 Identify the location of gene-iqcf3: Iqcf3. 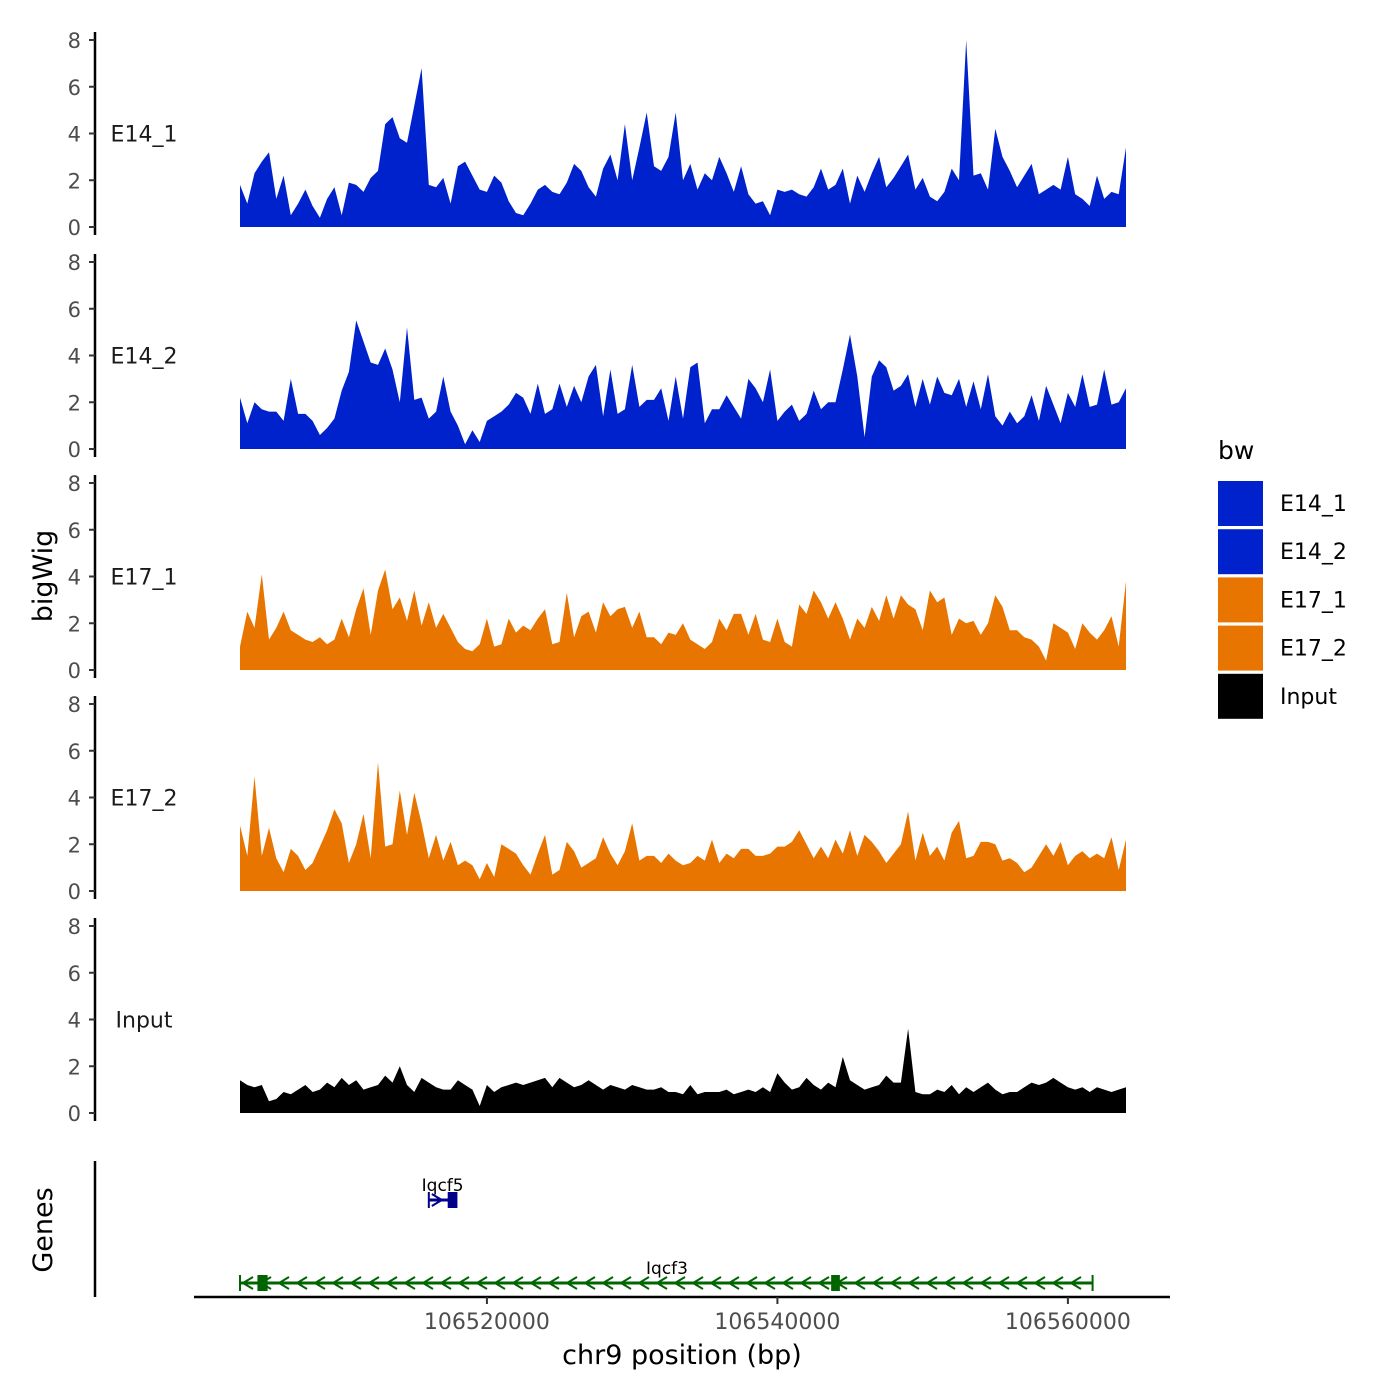
(666, 1275).